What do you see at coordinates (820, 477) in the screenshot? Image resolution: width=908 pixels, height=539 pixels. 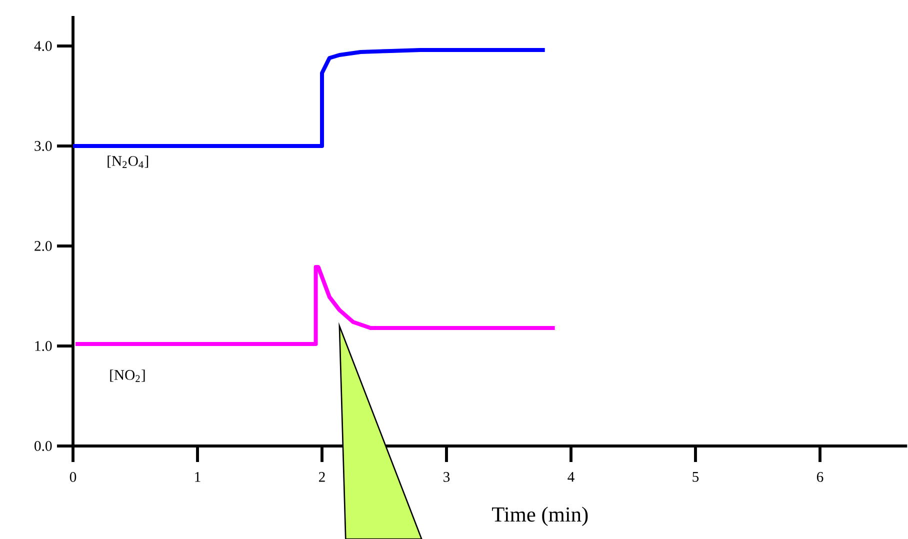 I see `x-tick-label: 6` at bounding box center [820, 477].